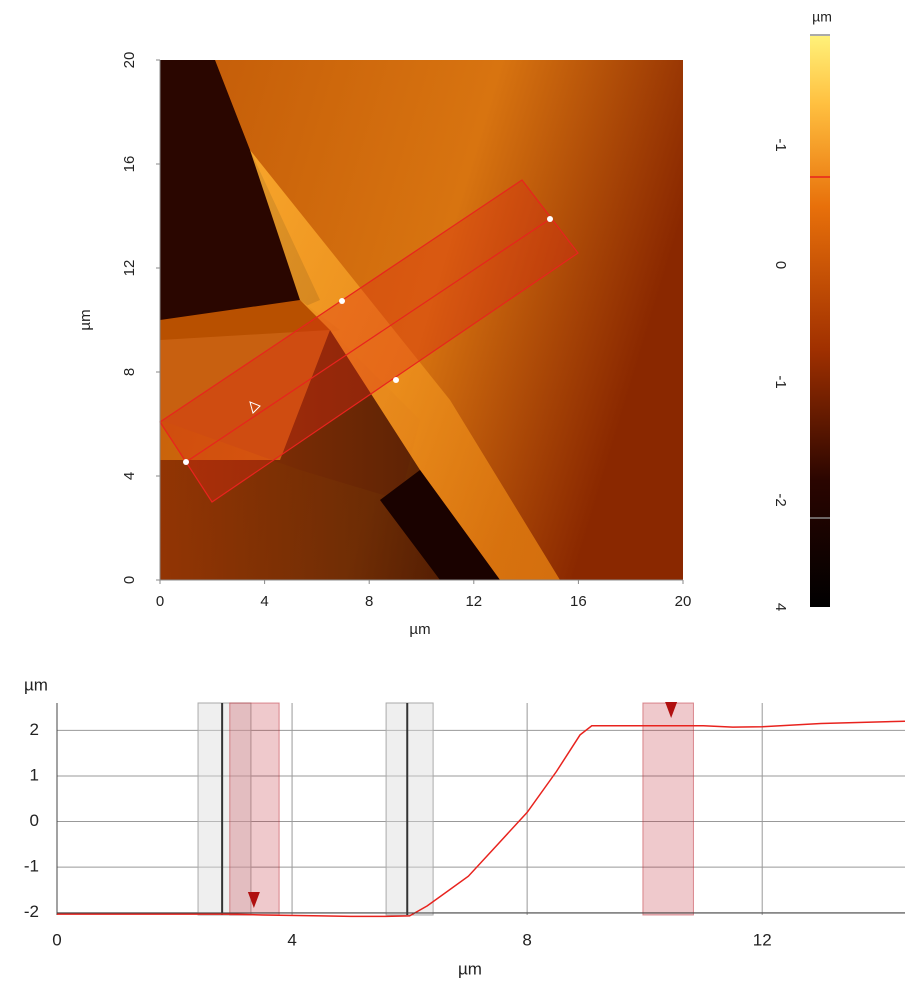 The width and height of the screenshot is (905, 989). Describe the element at coordinates (780, 499) in the screenshot. I see `colorbar-label: -2` at that location.